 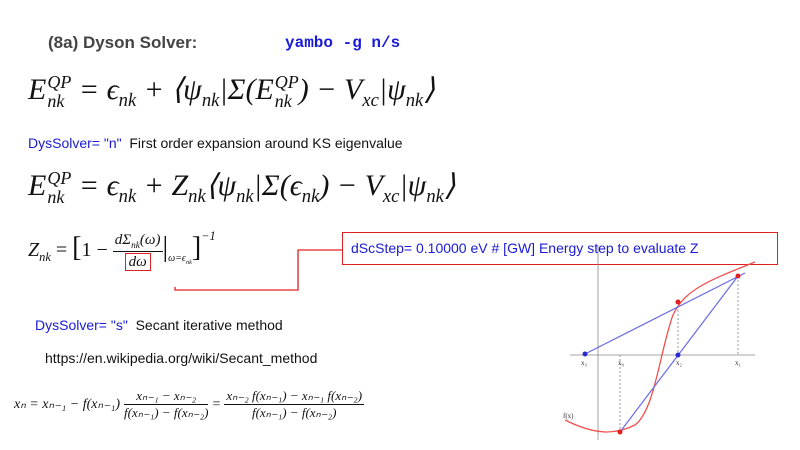 I want to click on sym: |Σ(ϵ, so click(x=277, y=185).